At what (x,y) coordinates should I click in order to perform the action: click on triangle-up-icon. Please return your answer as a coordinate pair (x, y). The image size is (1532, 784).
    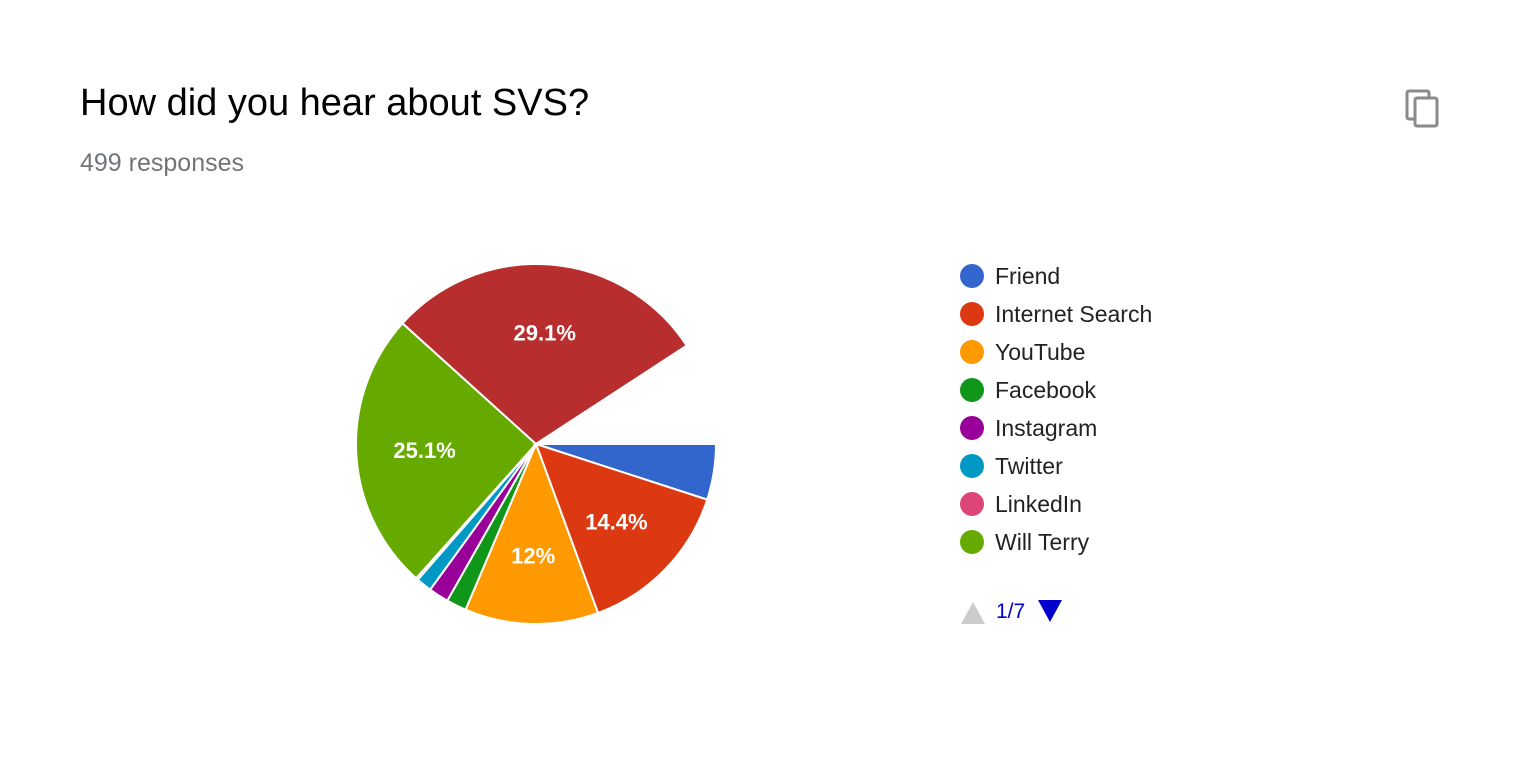
    Looking at the image, I should click on (973, 613).